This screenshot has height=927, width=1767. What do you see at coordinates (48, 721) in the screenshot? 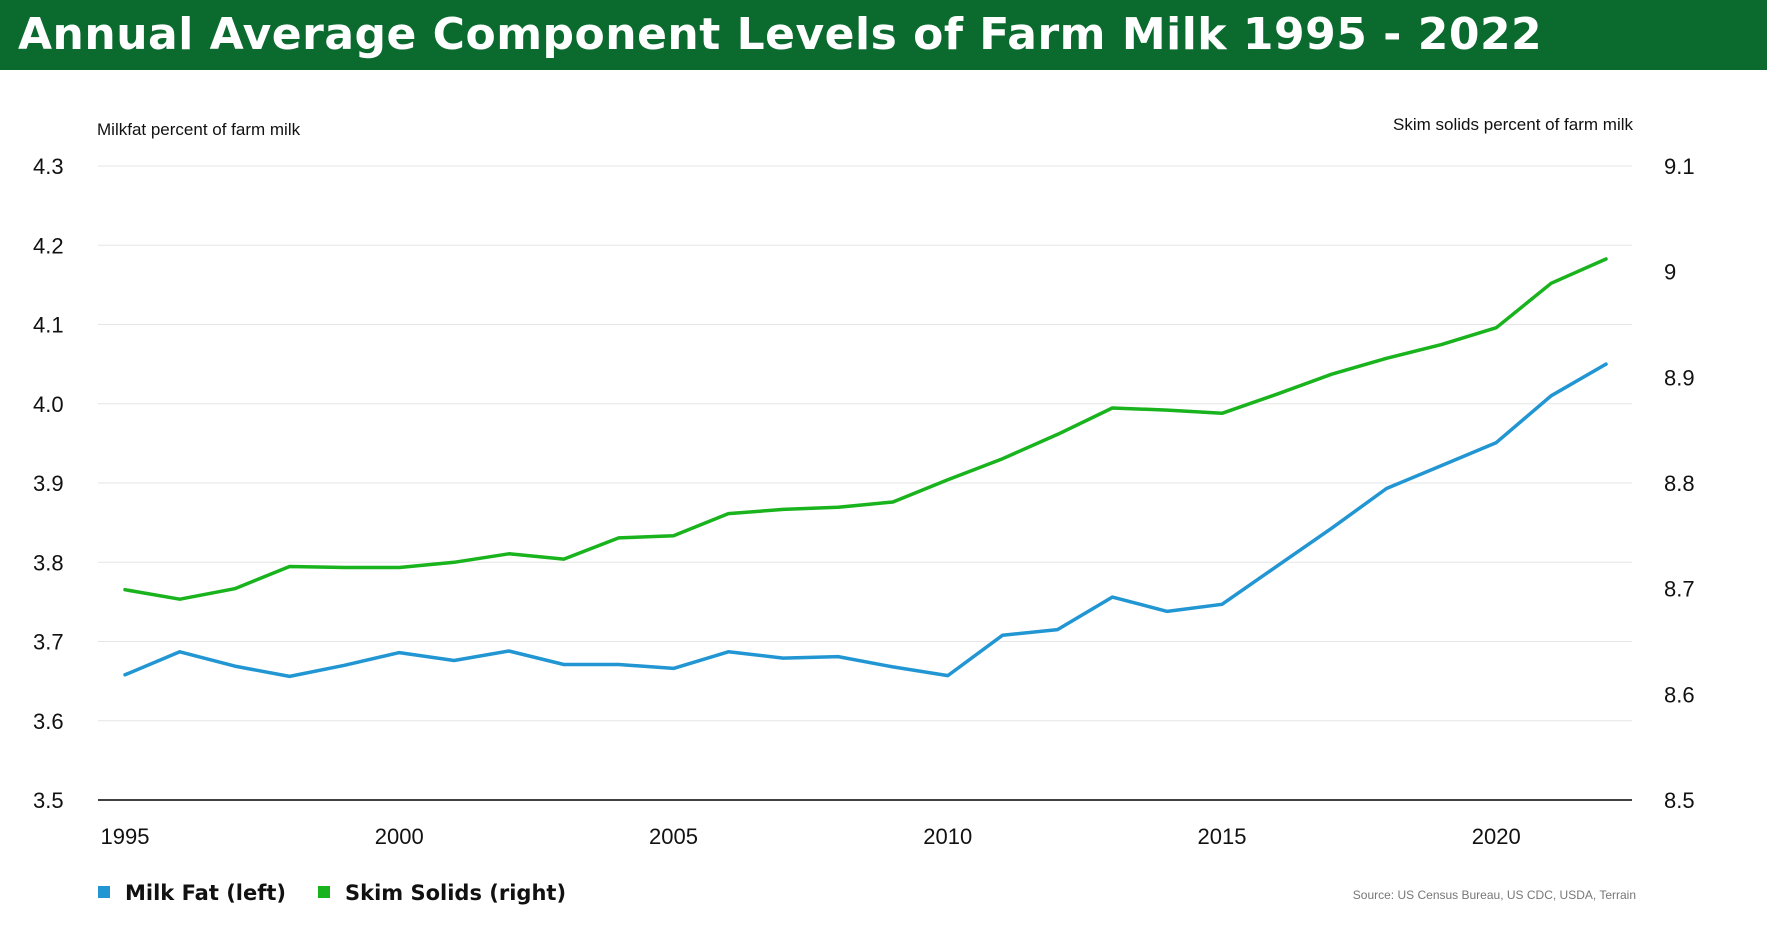
I see `left-y-tick-label: 3.6` at bounding box center [48, 721].